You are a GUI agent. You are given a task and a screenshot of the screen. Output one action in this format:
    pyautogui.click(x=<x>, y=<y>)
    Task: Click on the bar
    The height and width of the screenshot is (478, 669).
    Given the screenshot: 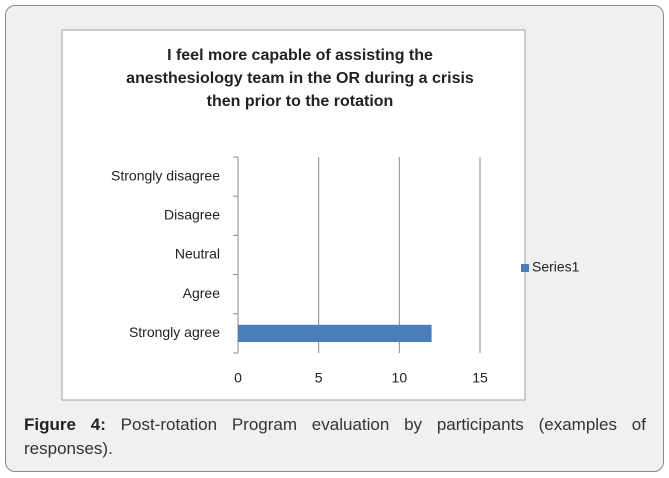 What is the action you would take?
    pyautogui.click(x=335, y=333)
    